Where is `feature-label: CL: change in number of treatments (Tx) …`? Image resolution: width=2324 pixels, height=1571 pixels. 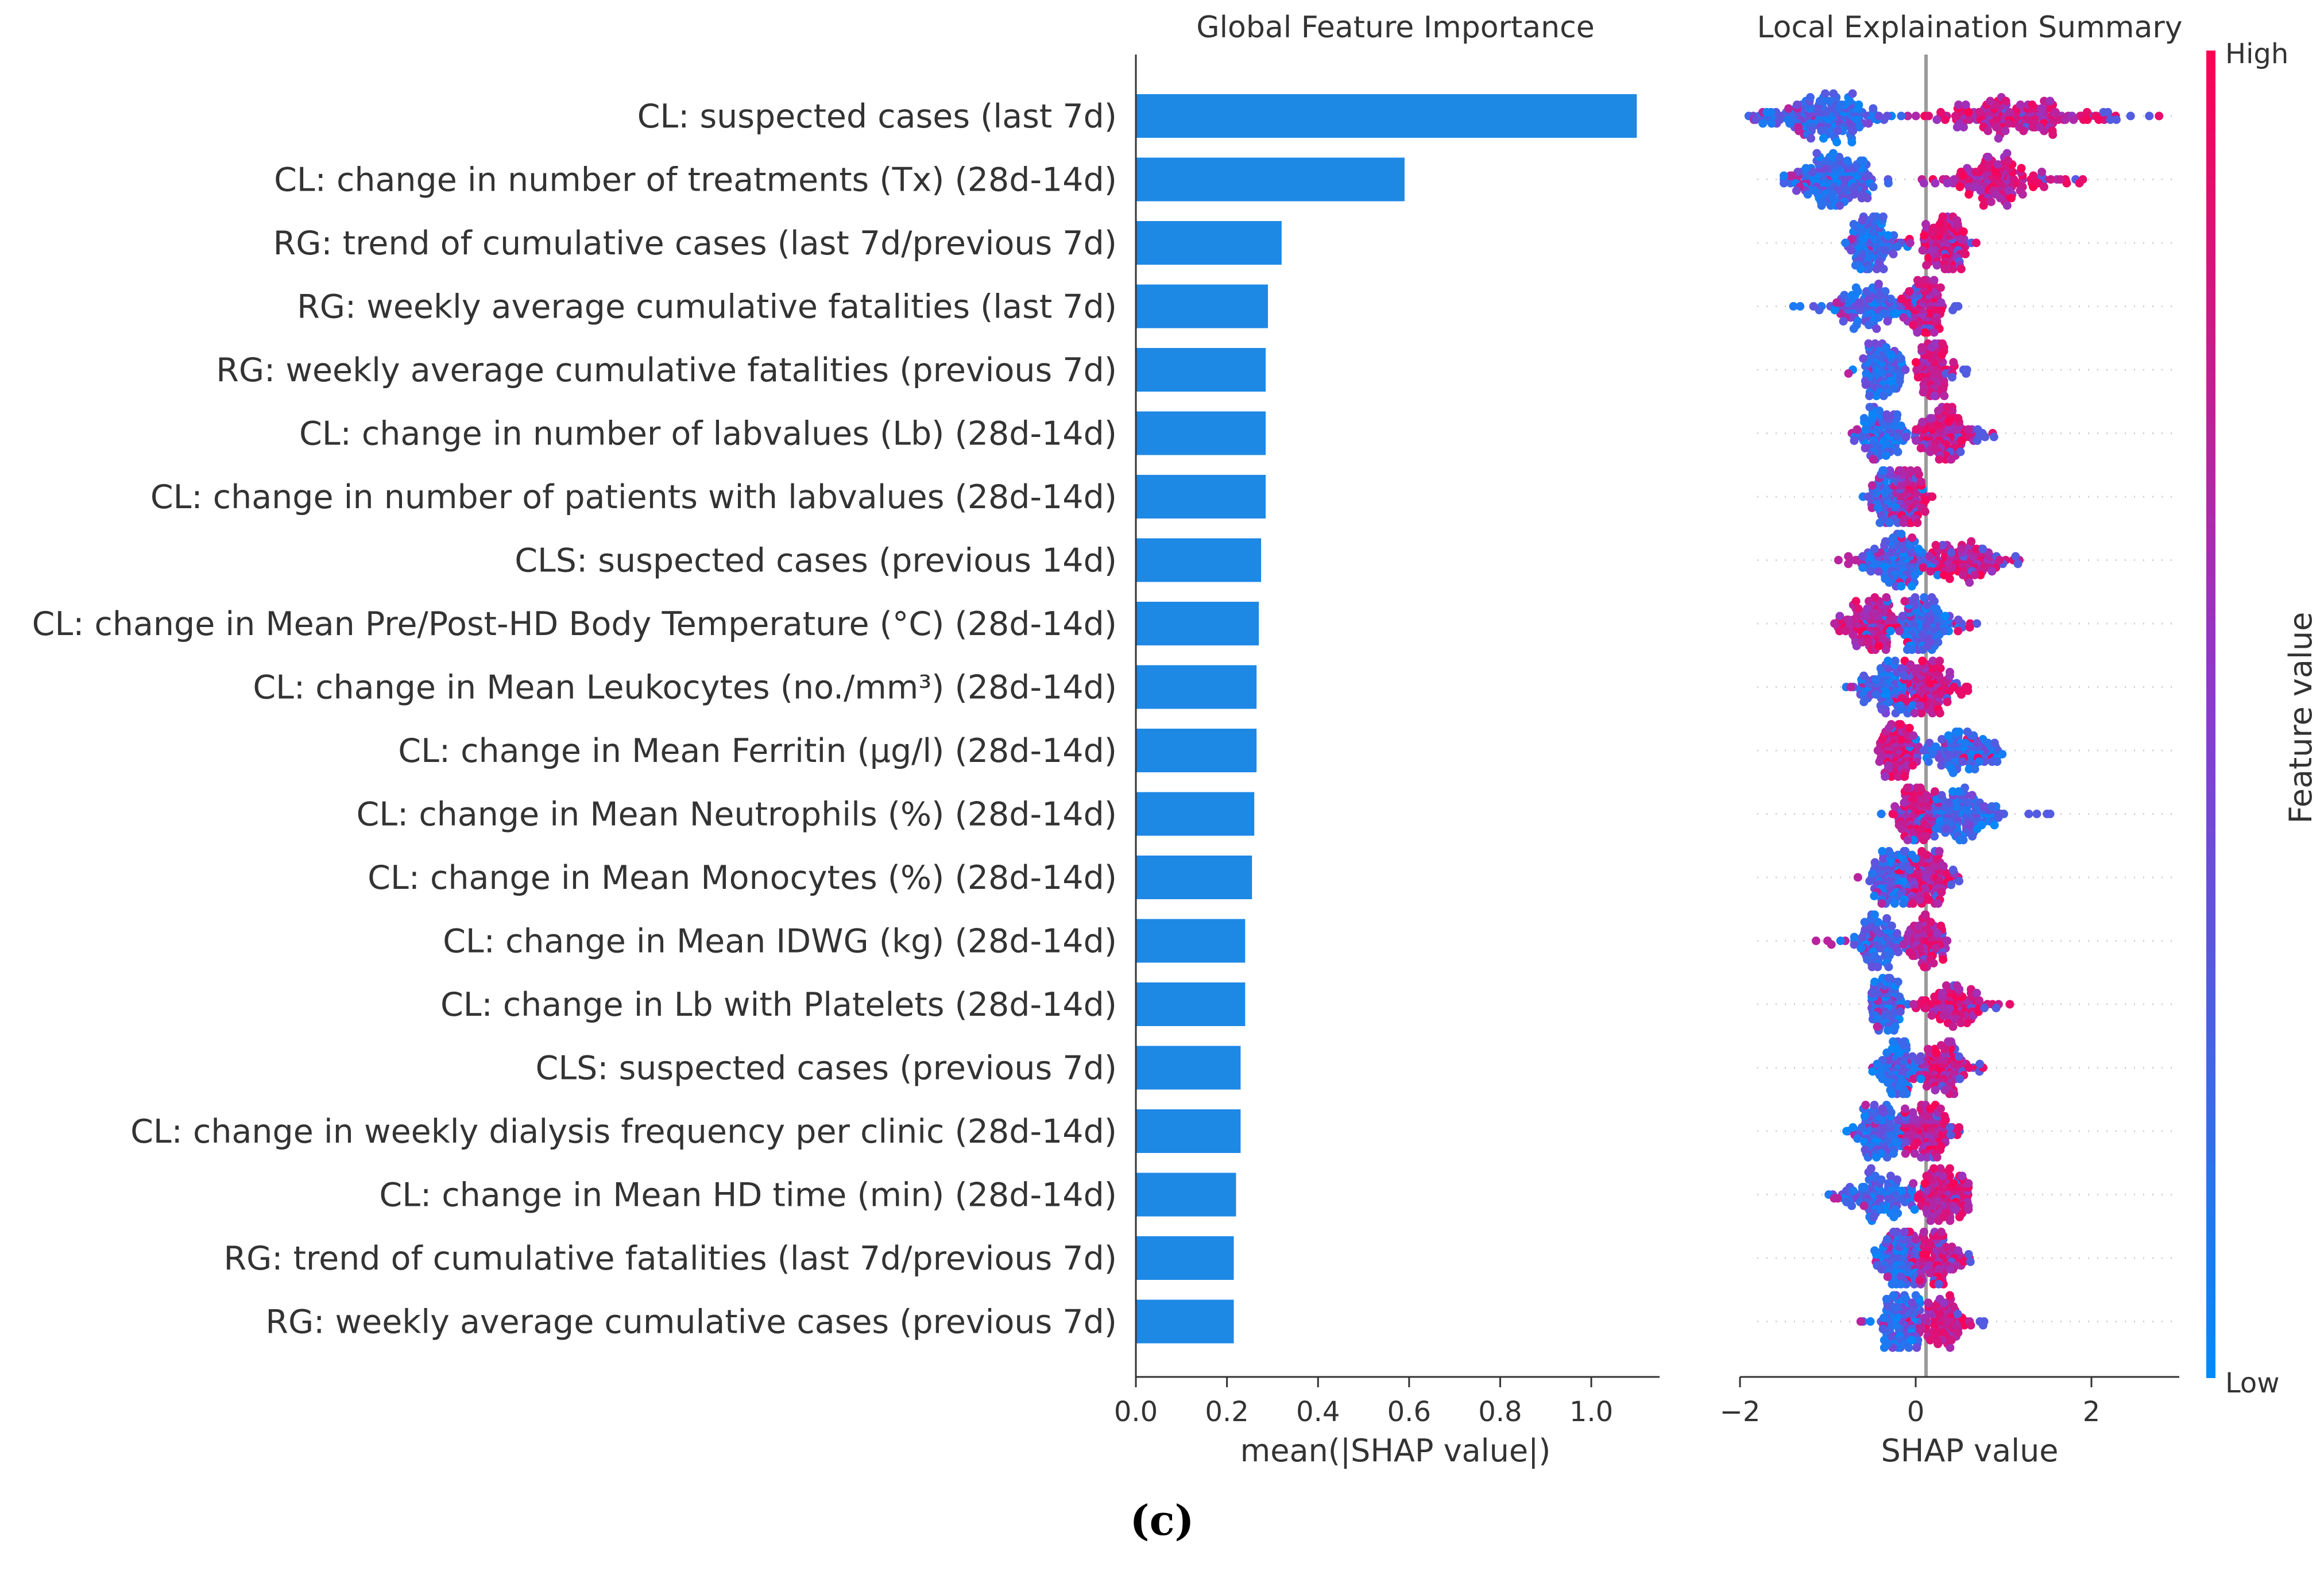
feature-label: CL: change in number of treatments (Tx) … is located at coordinates (695, 180).